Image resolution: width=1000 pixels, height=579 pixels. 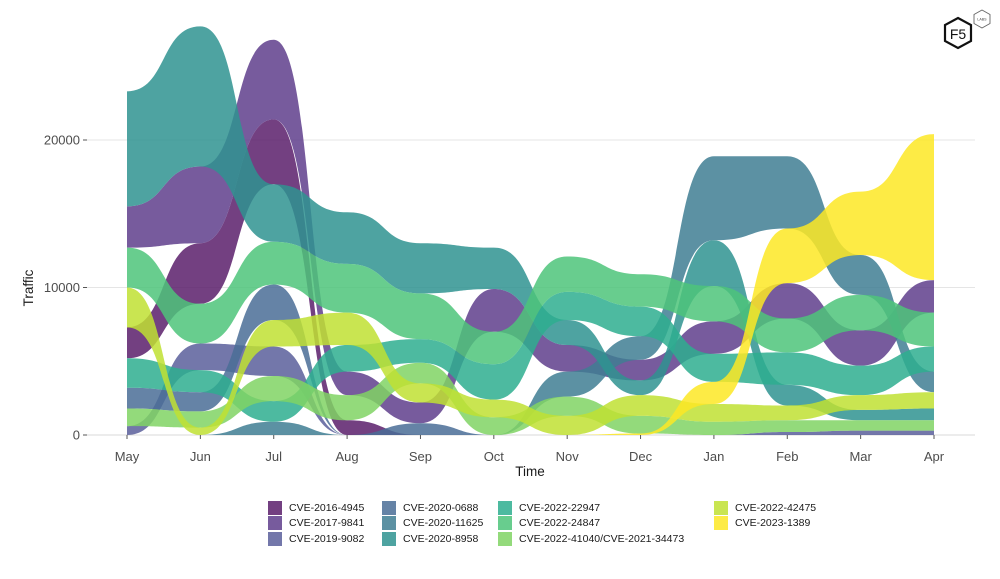 I want to click on x-tick-label: Dec, so click(x=641, y=456).